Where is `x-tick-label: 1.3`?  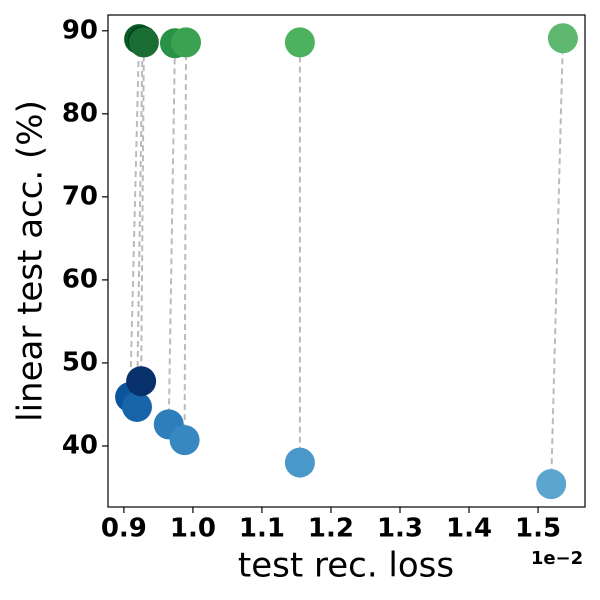 x-tick-label: 1.3 is located at coordinates (400, 529).